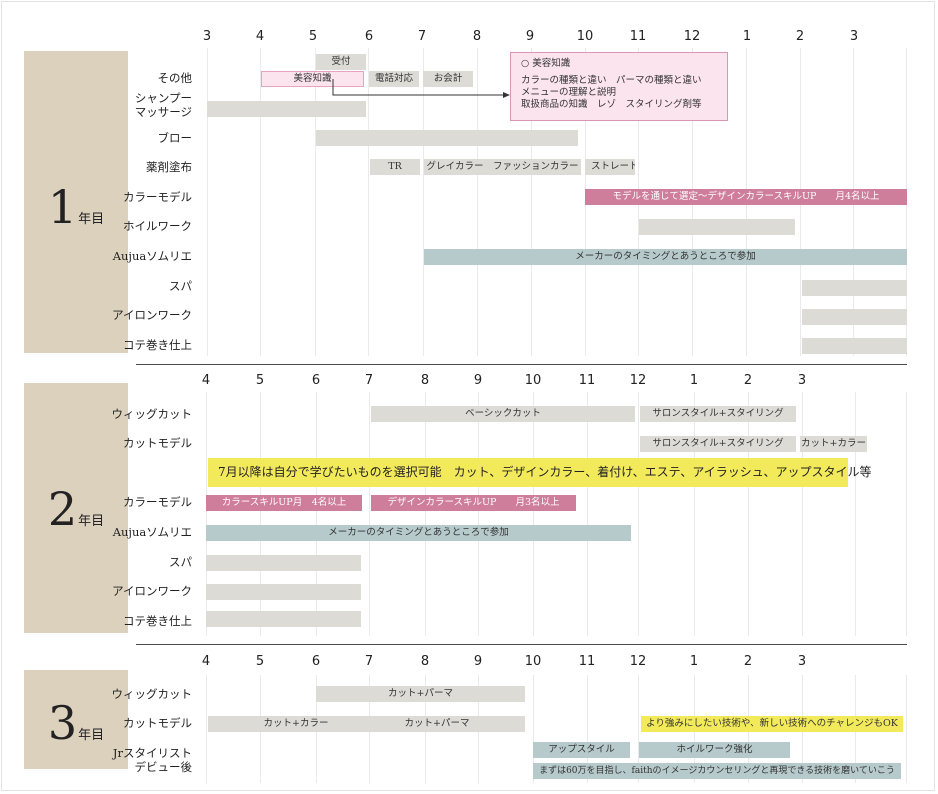  What do you see at coordinates (619, 93) in the screenshot?
I see `note-line: メニューの理解と説明` at bounding box center [619, 93].